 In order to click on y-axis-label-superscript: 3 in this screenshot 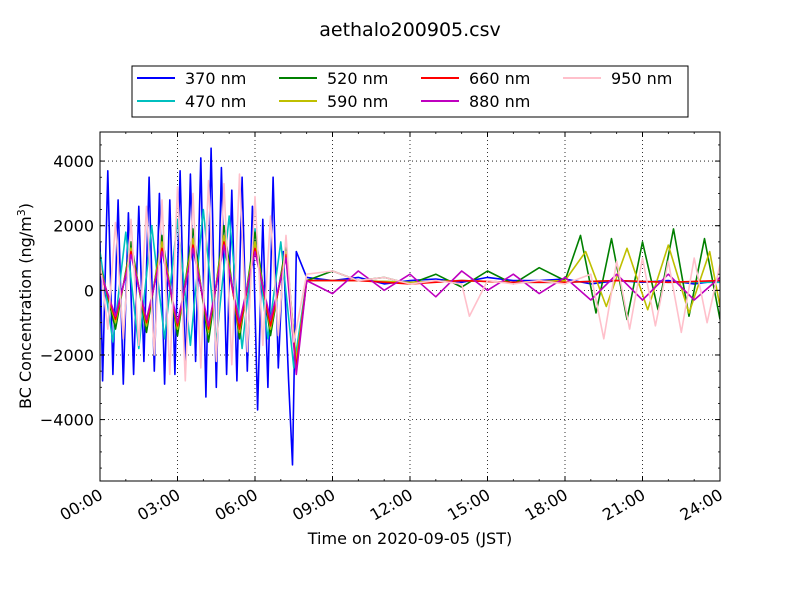, I will do `click(21, 212)`.